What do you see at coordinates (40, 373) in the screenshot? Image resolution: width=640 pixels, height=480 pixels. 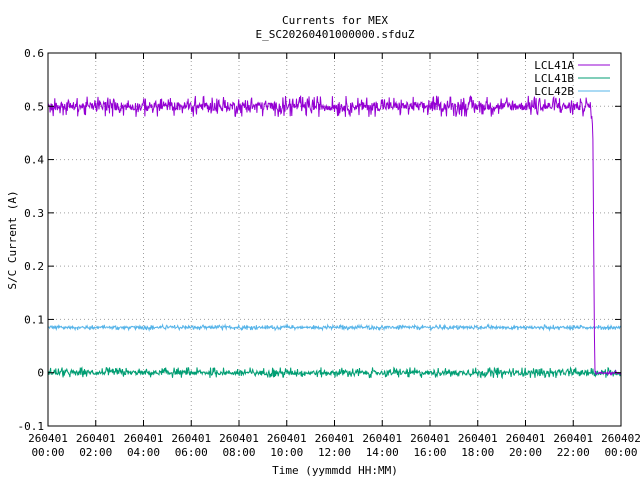 I see `y-tick-label: 0` at bounding box center [40, 373].